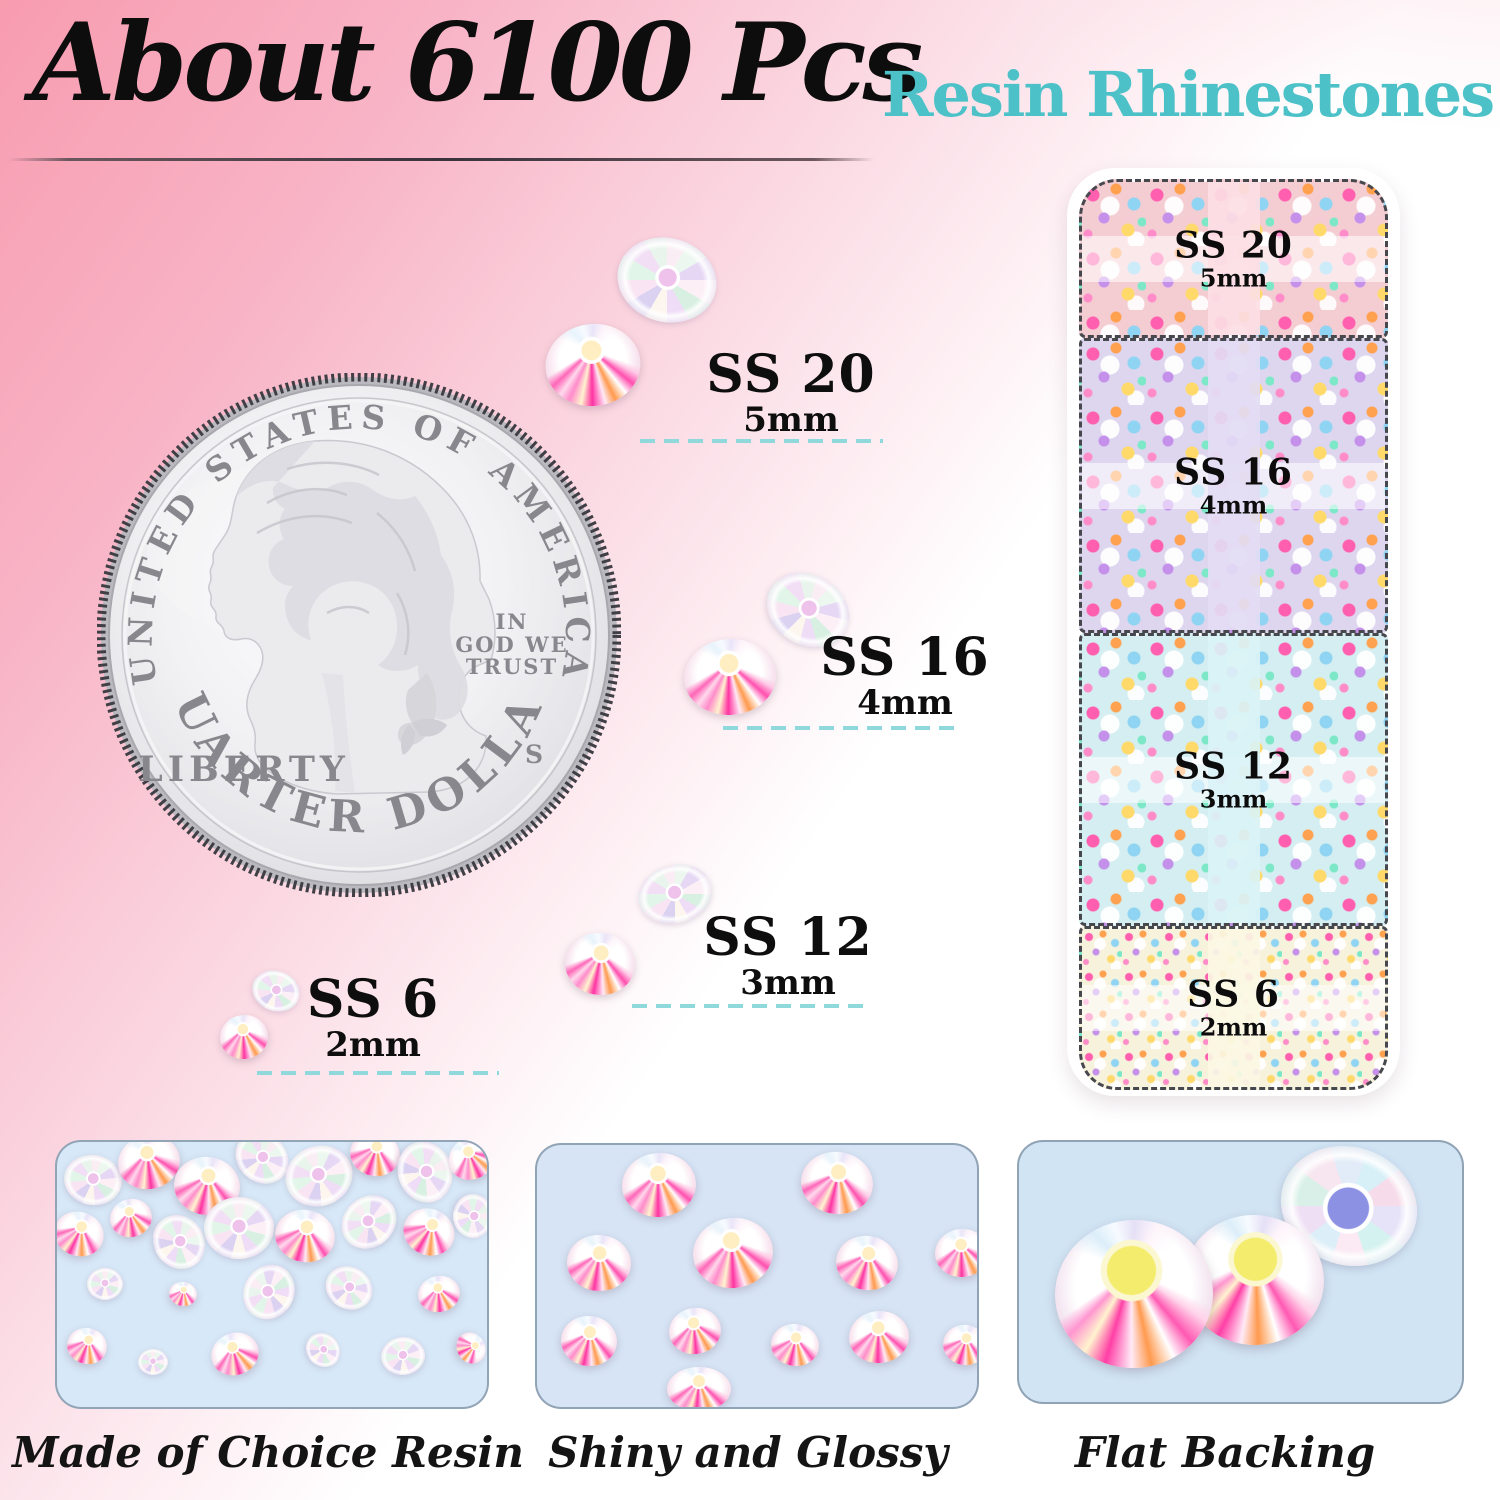 The width and height of the screenshot is (1500, 1500). Describe the element at coordinates (1188, 94) in the screenshot. I see `page-subtitle: Resin Rhinestones` at that location.